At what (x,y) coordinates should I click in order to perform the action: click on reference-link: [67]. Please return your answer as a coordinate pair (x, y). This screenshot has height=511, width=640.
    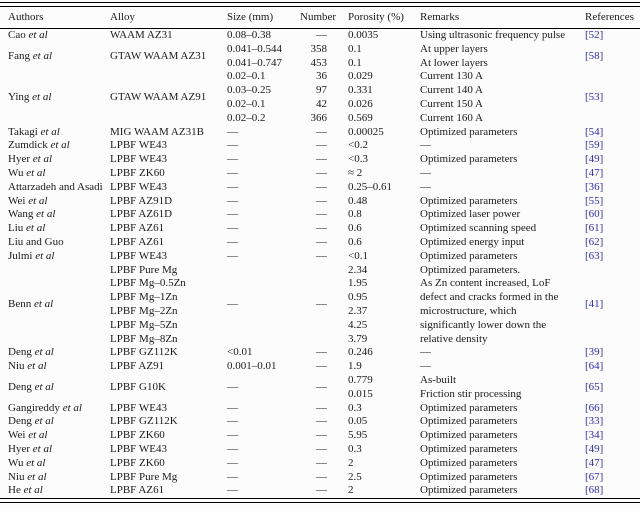
    Looking at the image, I should click on (594, 476).